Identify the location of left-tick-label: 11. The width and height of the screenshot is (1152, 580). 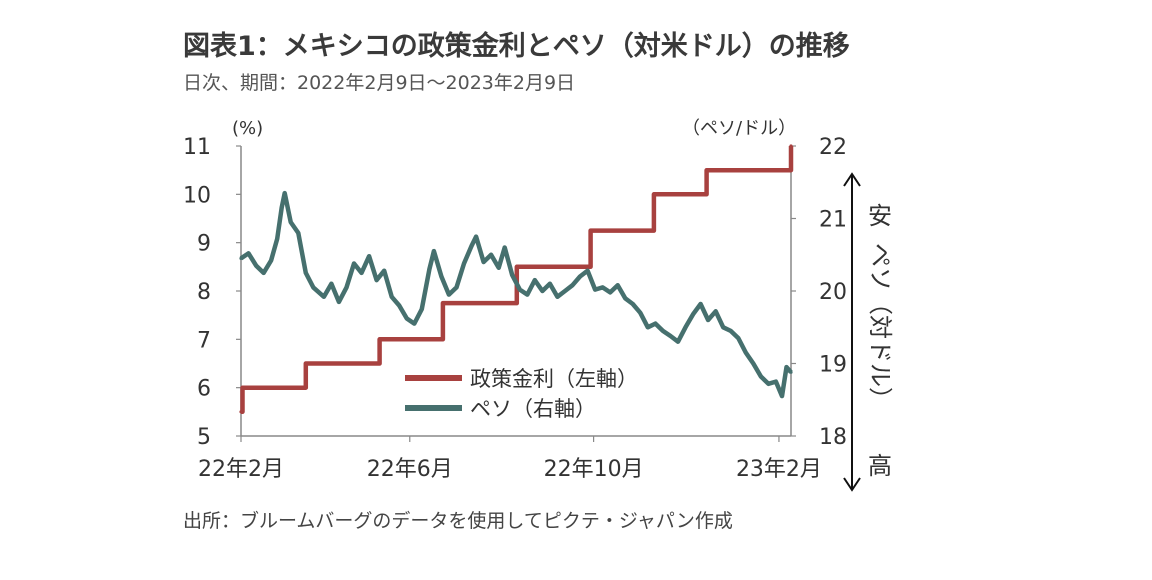
(197, 147).